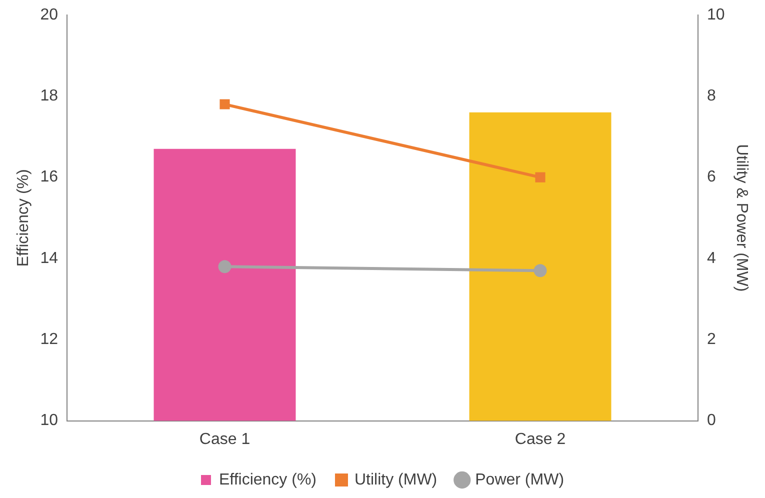 The height and width of the screenshot is (498, 765). I want to click on legend-label: Power (MW), so click(519, 479).